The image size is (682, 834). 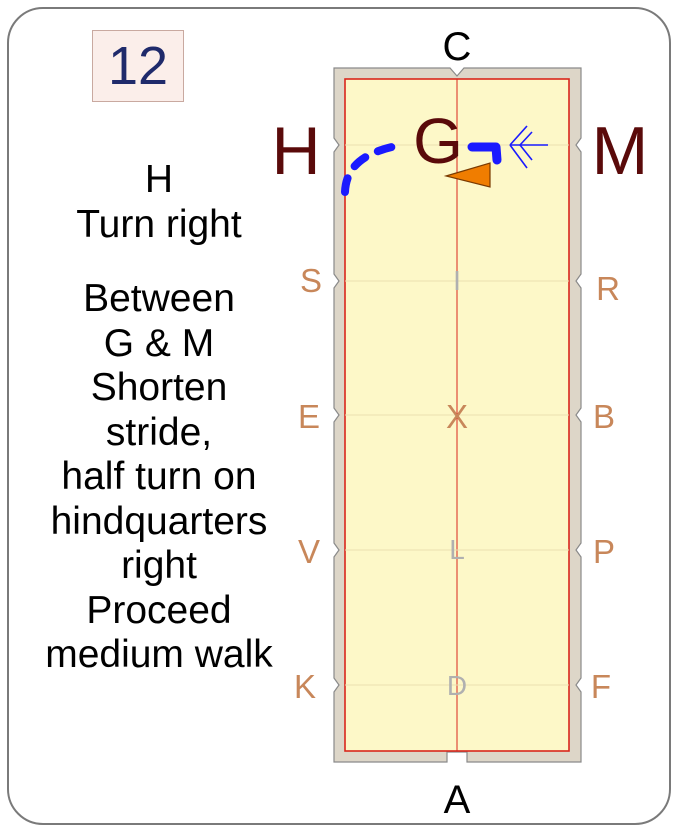 What do you see at coordinates (484, 153) in the screenshot?
I see `half-turn-path` at bounding box center [484, 153].